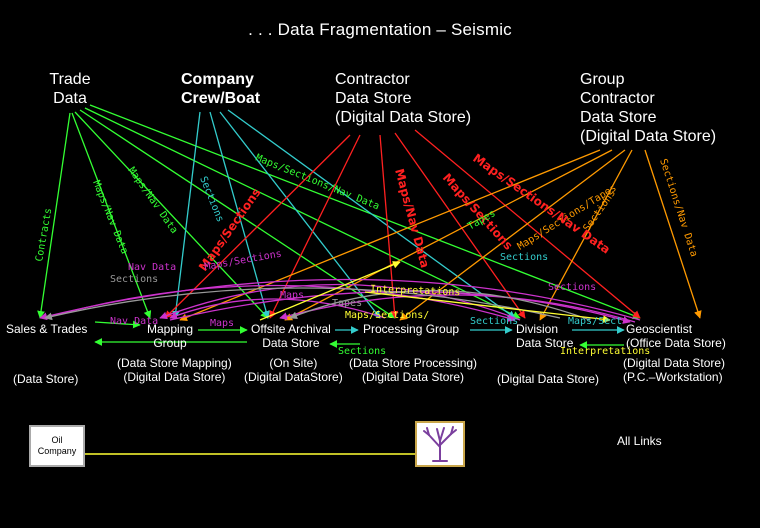 The width and height of the screenshot is (760, 528). Describe the element at coordinates (153, 200) in the screenshot. I see `label-maps-sections-nav-green: Maps/Nav Data` at that location.